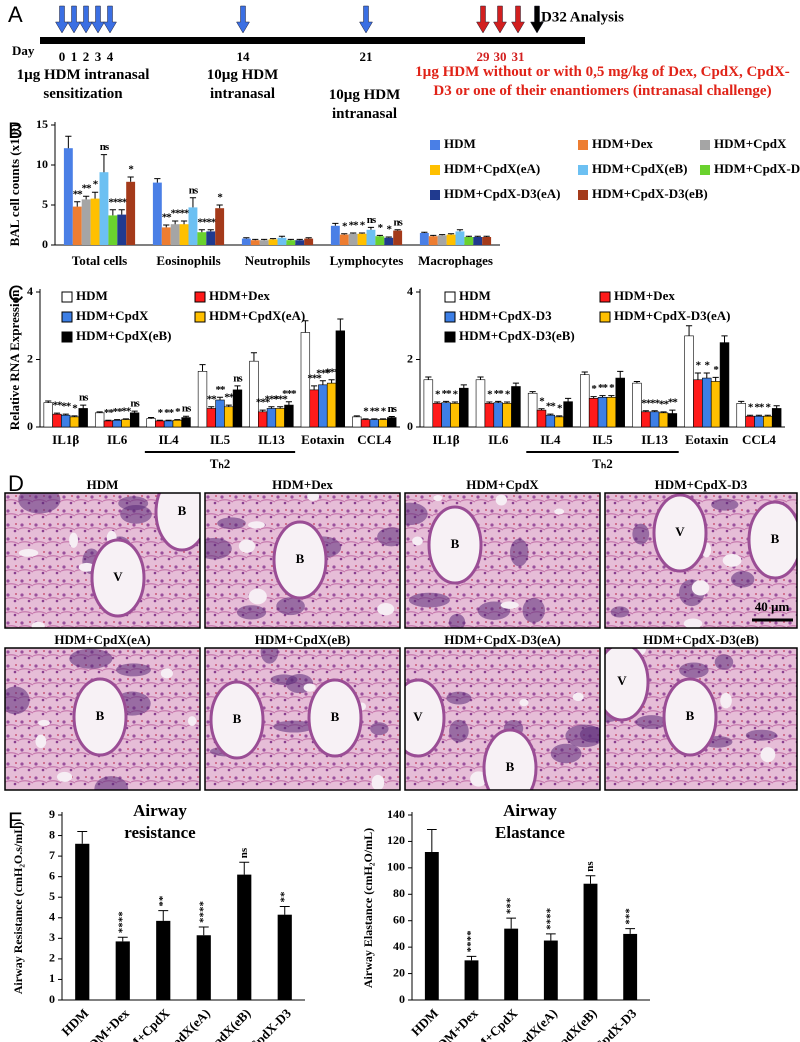 This screenshot has height=1042, width=800. Describe the element at coordinates (23, 50) in the screenshot. I see `day-label: Day` at that location.